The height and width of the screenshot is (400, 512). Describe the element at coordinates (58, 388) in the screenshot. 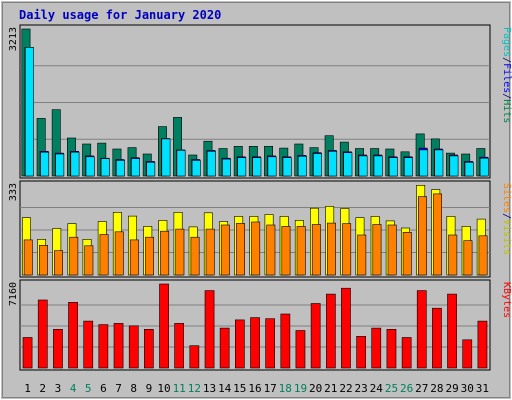

I see `x-tick-label: 3` at that location.